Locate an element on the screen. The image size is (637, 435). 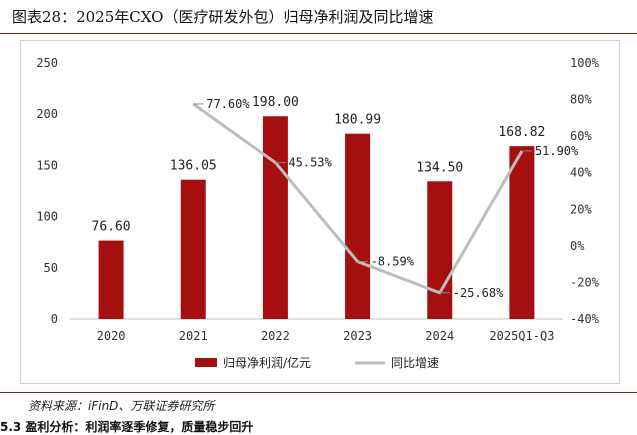
growth-value-label: 51.90% is located at coordinates (557, 151).